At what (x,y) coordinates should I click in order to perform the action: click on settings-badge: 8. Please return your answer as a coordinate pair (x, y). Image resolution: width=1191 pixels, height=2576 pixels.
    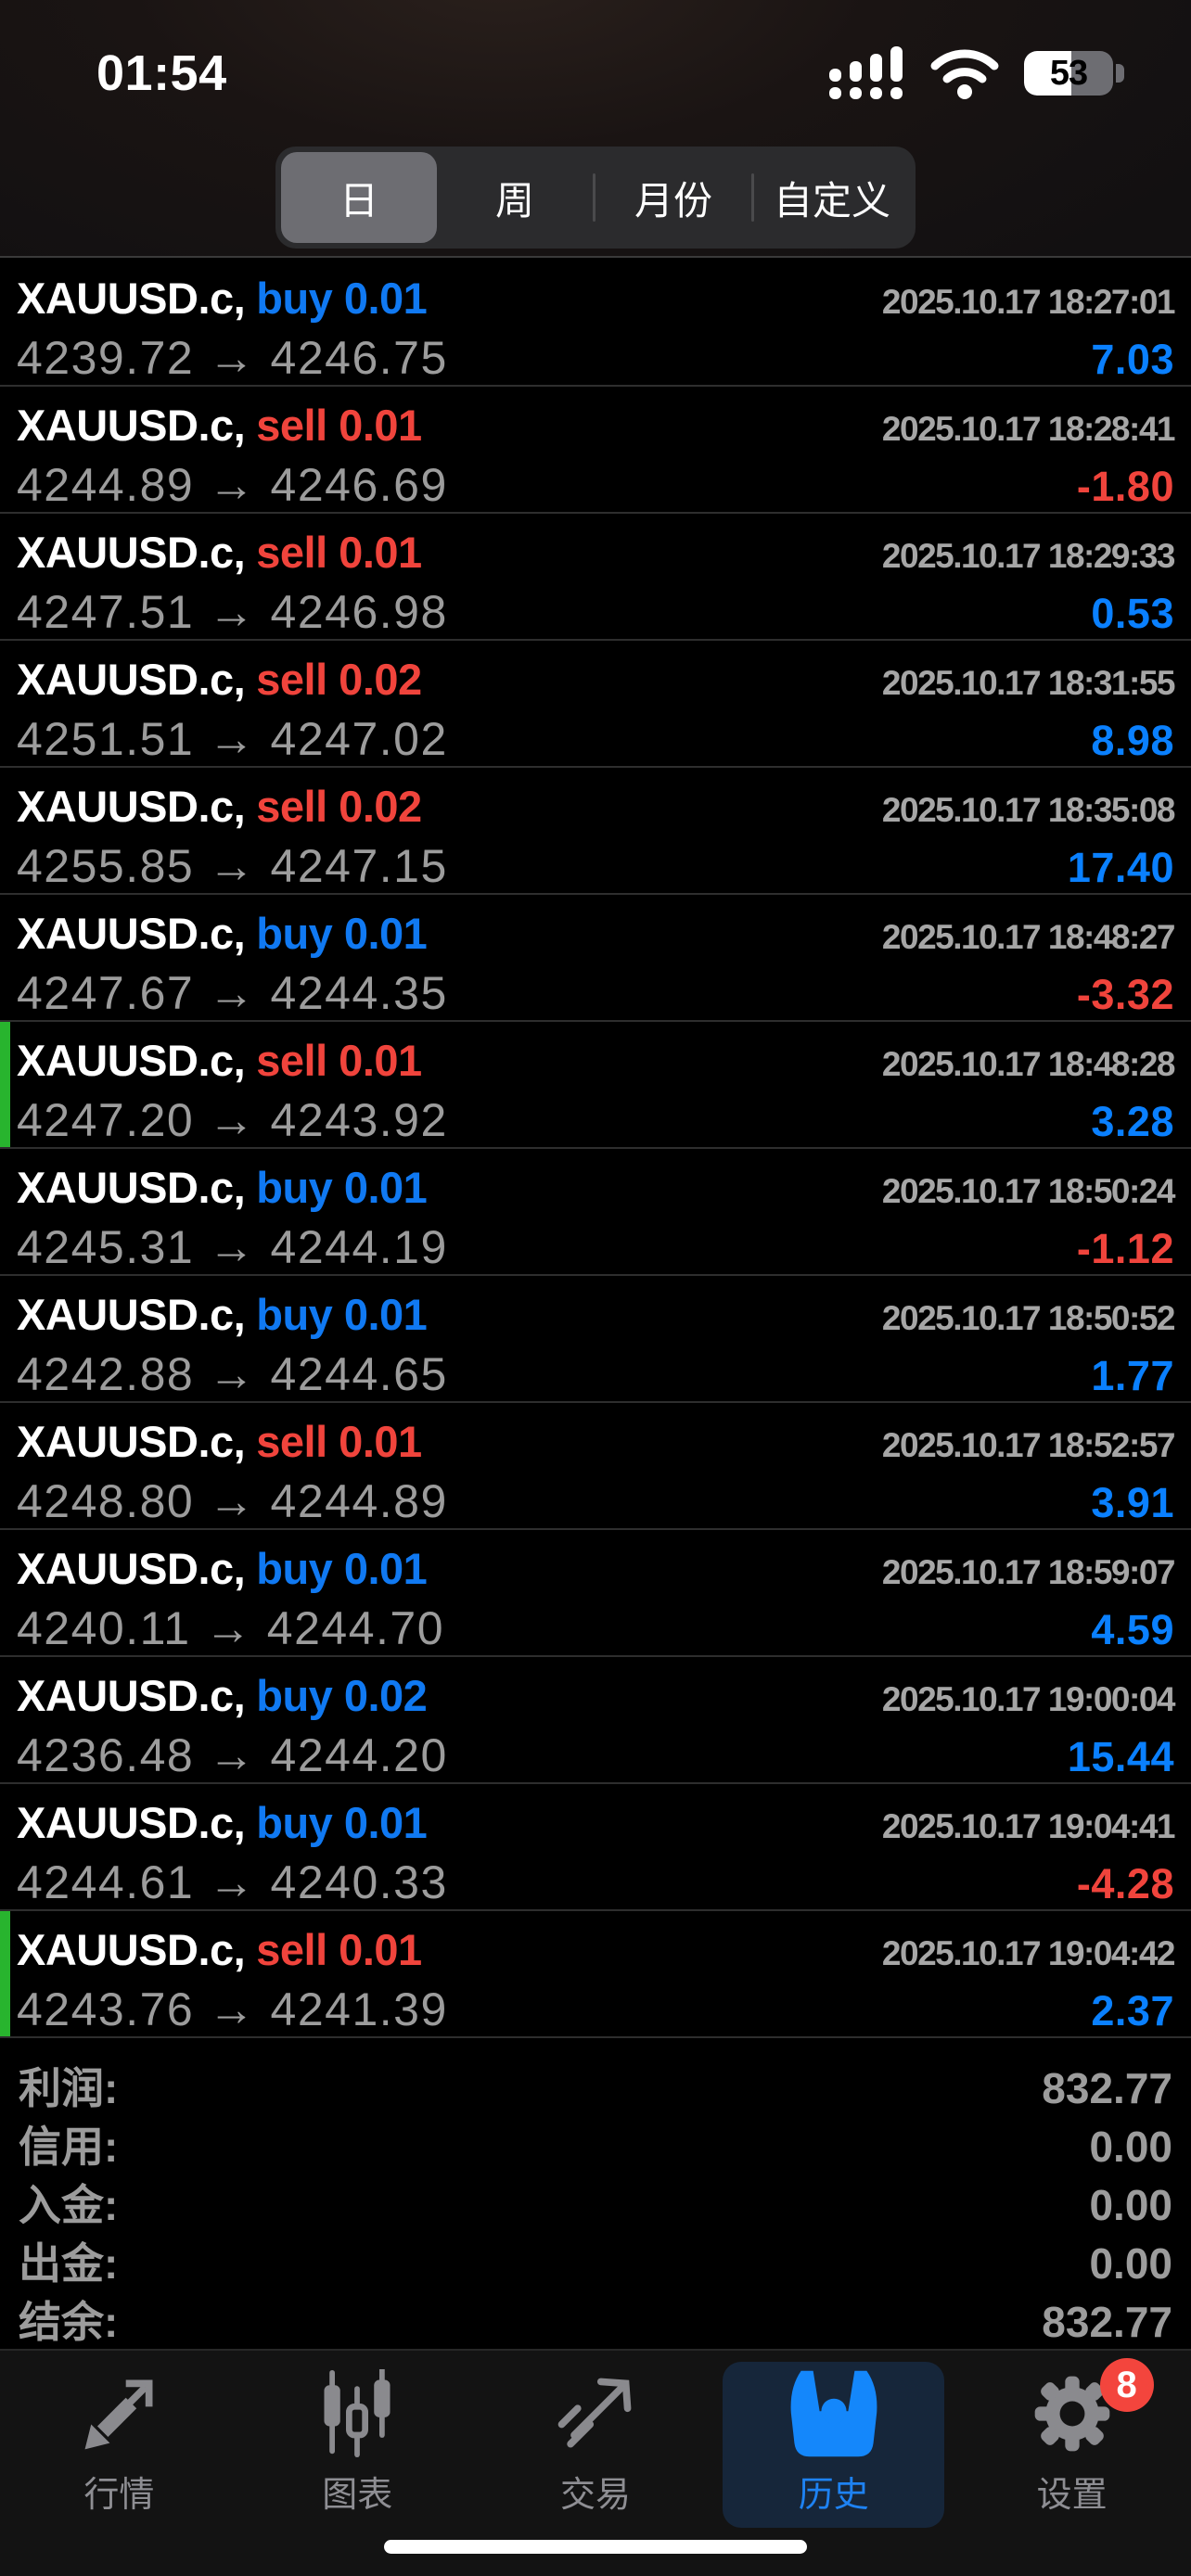
    Looking at the image, I should click on (1126, 2385).